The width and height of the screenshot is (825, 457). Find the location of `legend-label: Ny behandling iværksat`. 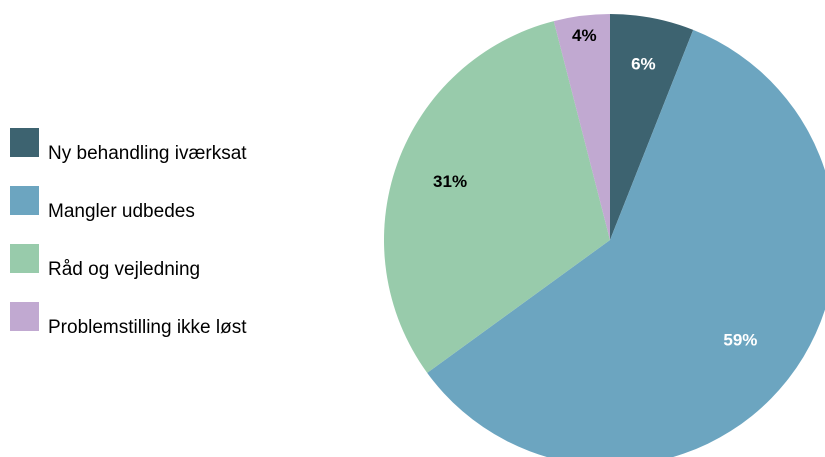

legend-label: Ny behandling iværksat is located at coordinates (147, 153).